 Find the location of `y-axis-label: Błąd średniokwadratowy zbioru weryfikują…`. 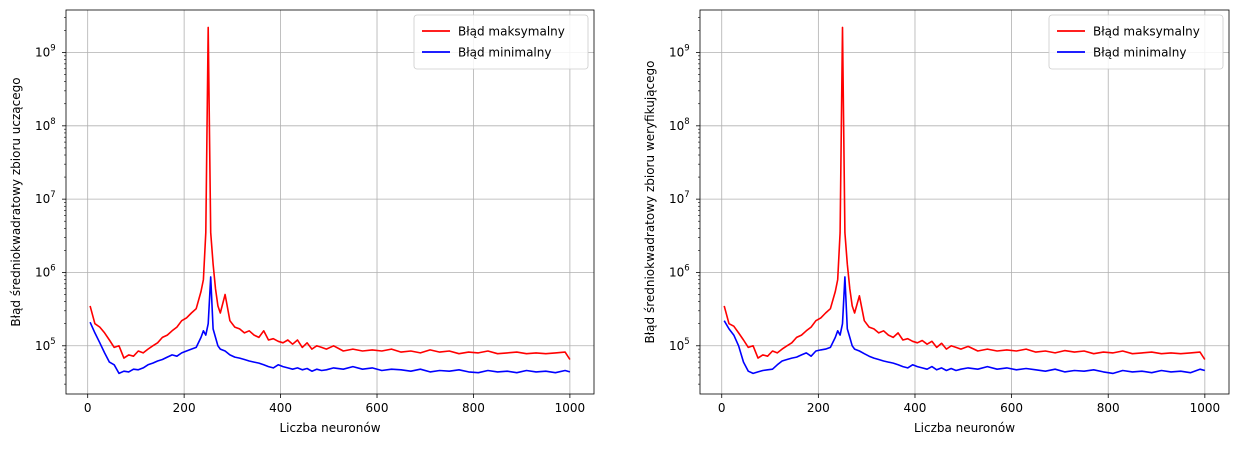

y-axis-label: Błąd średniokwadratowy zbioru weryfikują… is located at coordinates (650, 202).